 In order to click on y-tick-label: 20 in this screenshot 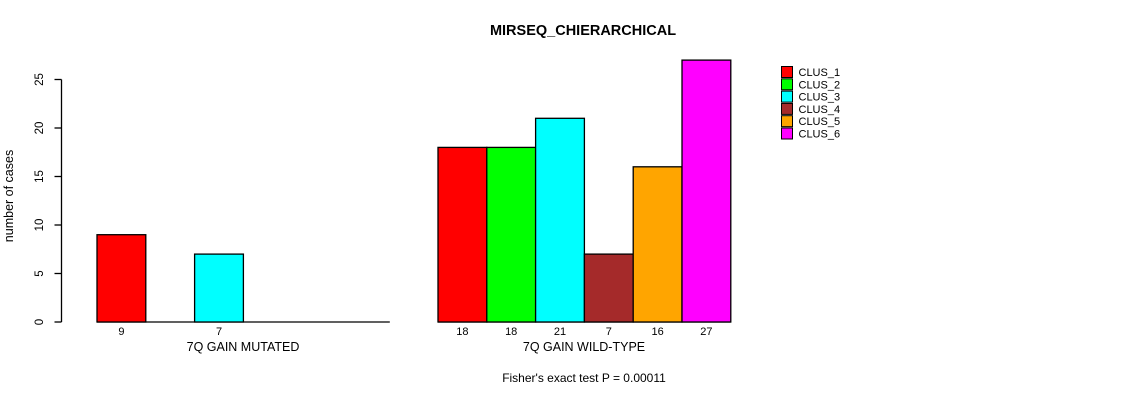, I will do `click(40, 128)`.